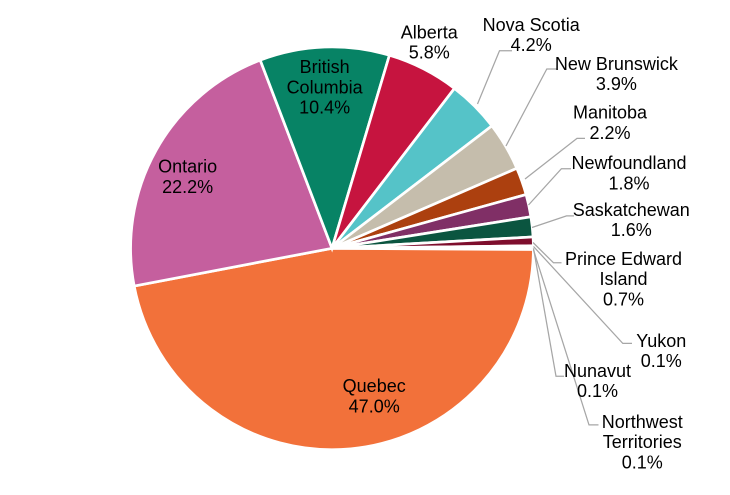 This screenshot has width=730, height=495. What do you see at coordinates (532, 25) in the screenshot?
I see `svg-text: Nova Scotia` at bounding box center [532, 25].